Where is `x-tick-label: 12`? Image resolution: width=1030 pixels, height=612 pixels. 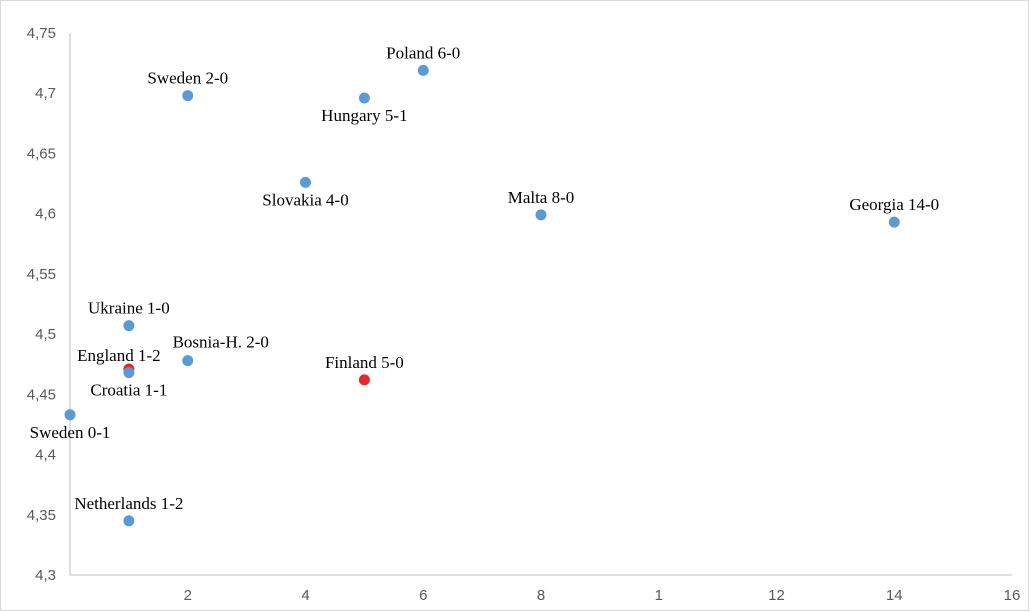 x-tick-label: 12 is located at coordinates (776, 595).